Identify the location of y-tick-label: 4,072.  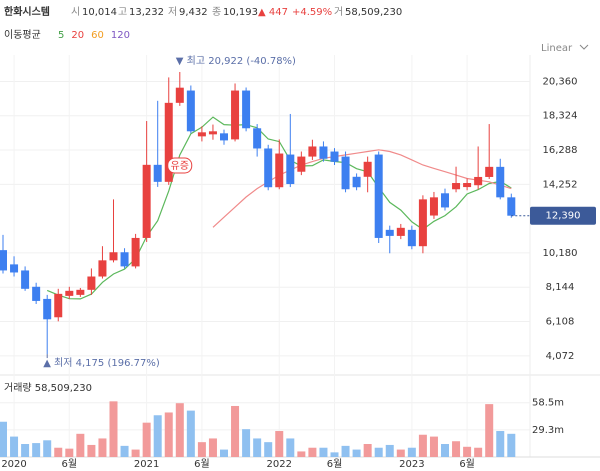
(560, 356).